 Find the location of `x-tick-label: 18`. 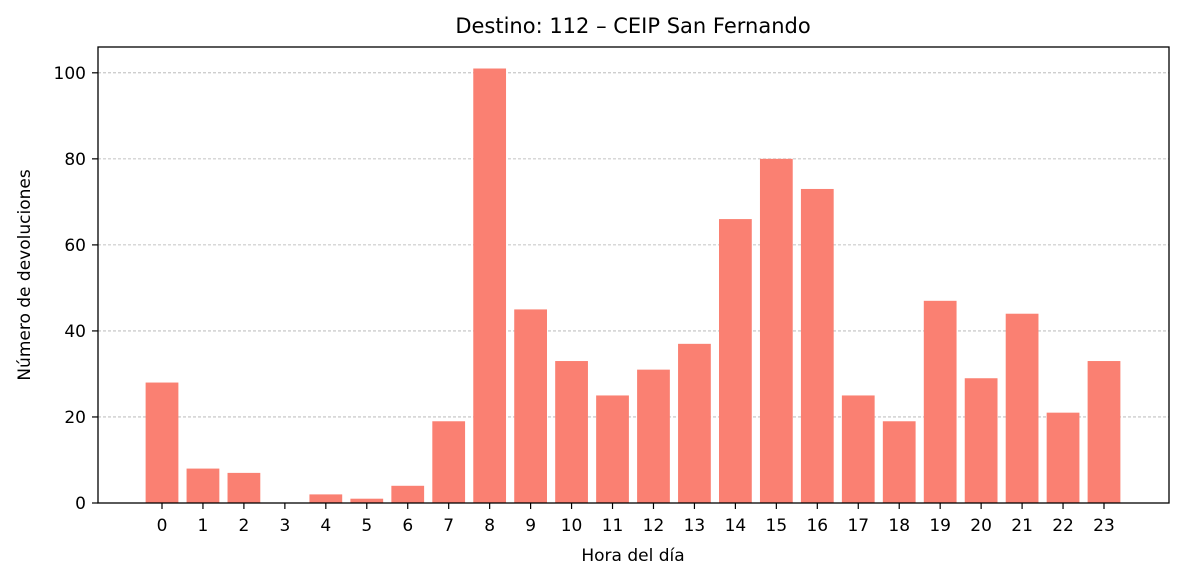

x-tick-label: 18 is located at coordinates (899, 526).